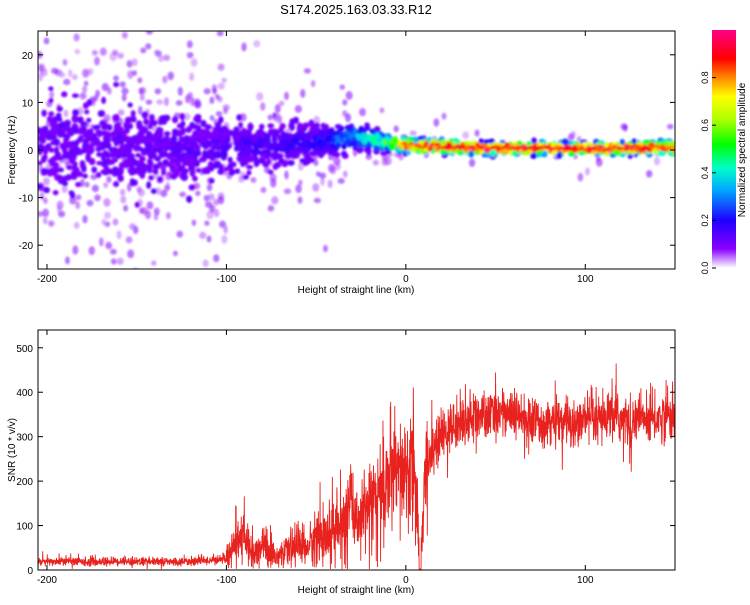 This screenshot has height=605, width=750. Describe the element at coordinates (705, 220) in the screenshot. I see `colorbar-tick-label: 0.2` at that location.